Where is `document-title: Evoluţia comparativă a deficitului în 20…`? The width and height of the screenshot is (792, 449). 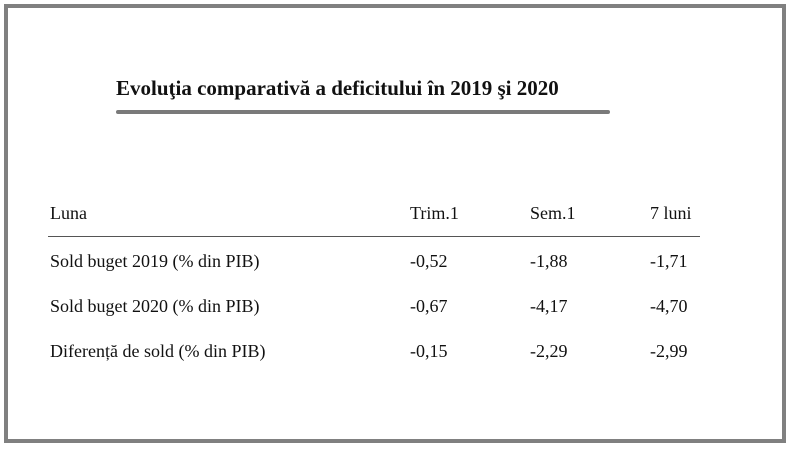 document-title: Evoluţia comparativă a deficitului în 20… is located at coordinates (337, 88).